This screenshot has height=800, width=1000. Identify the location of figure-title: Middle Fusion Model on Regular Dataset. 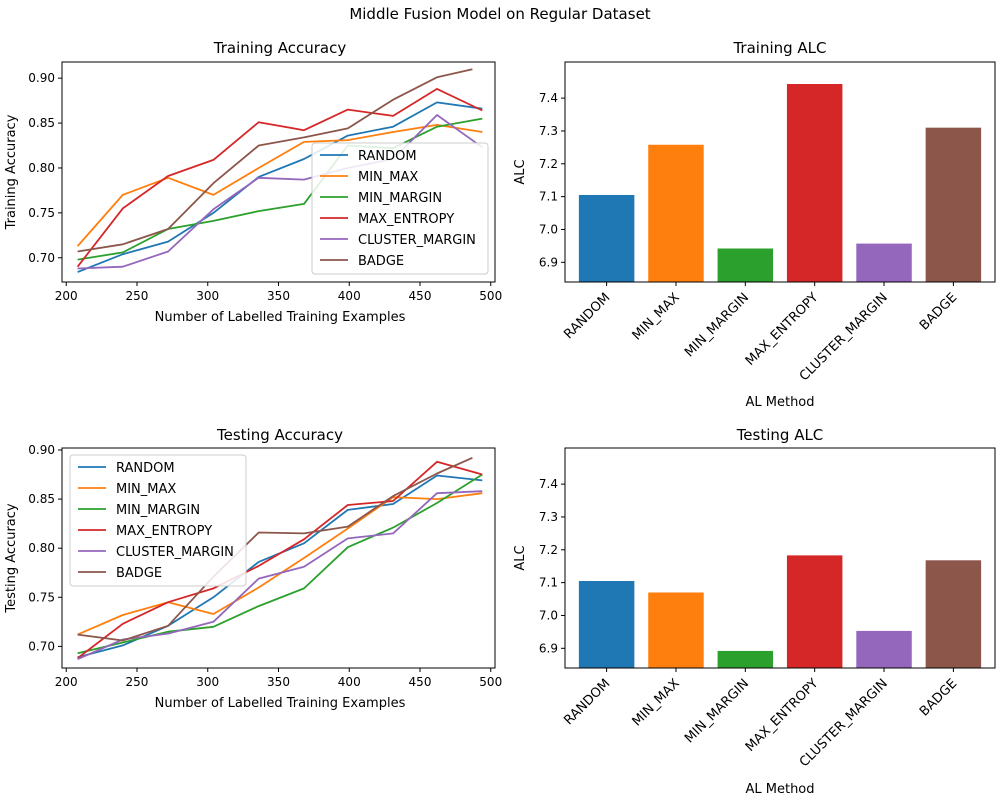
(499, 14).